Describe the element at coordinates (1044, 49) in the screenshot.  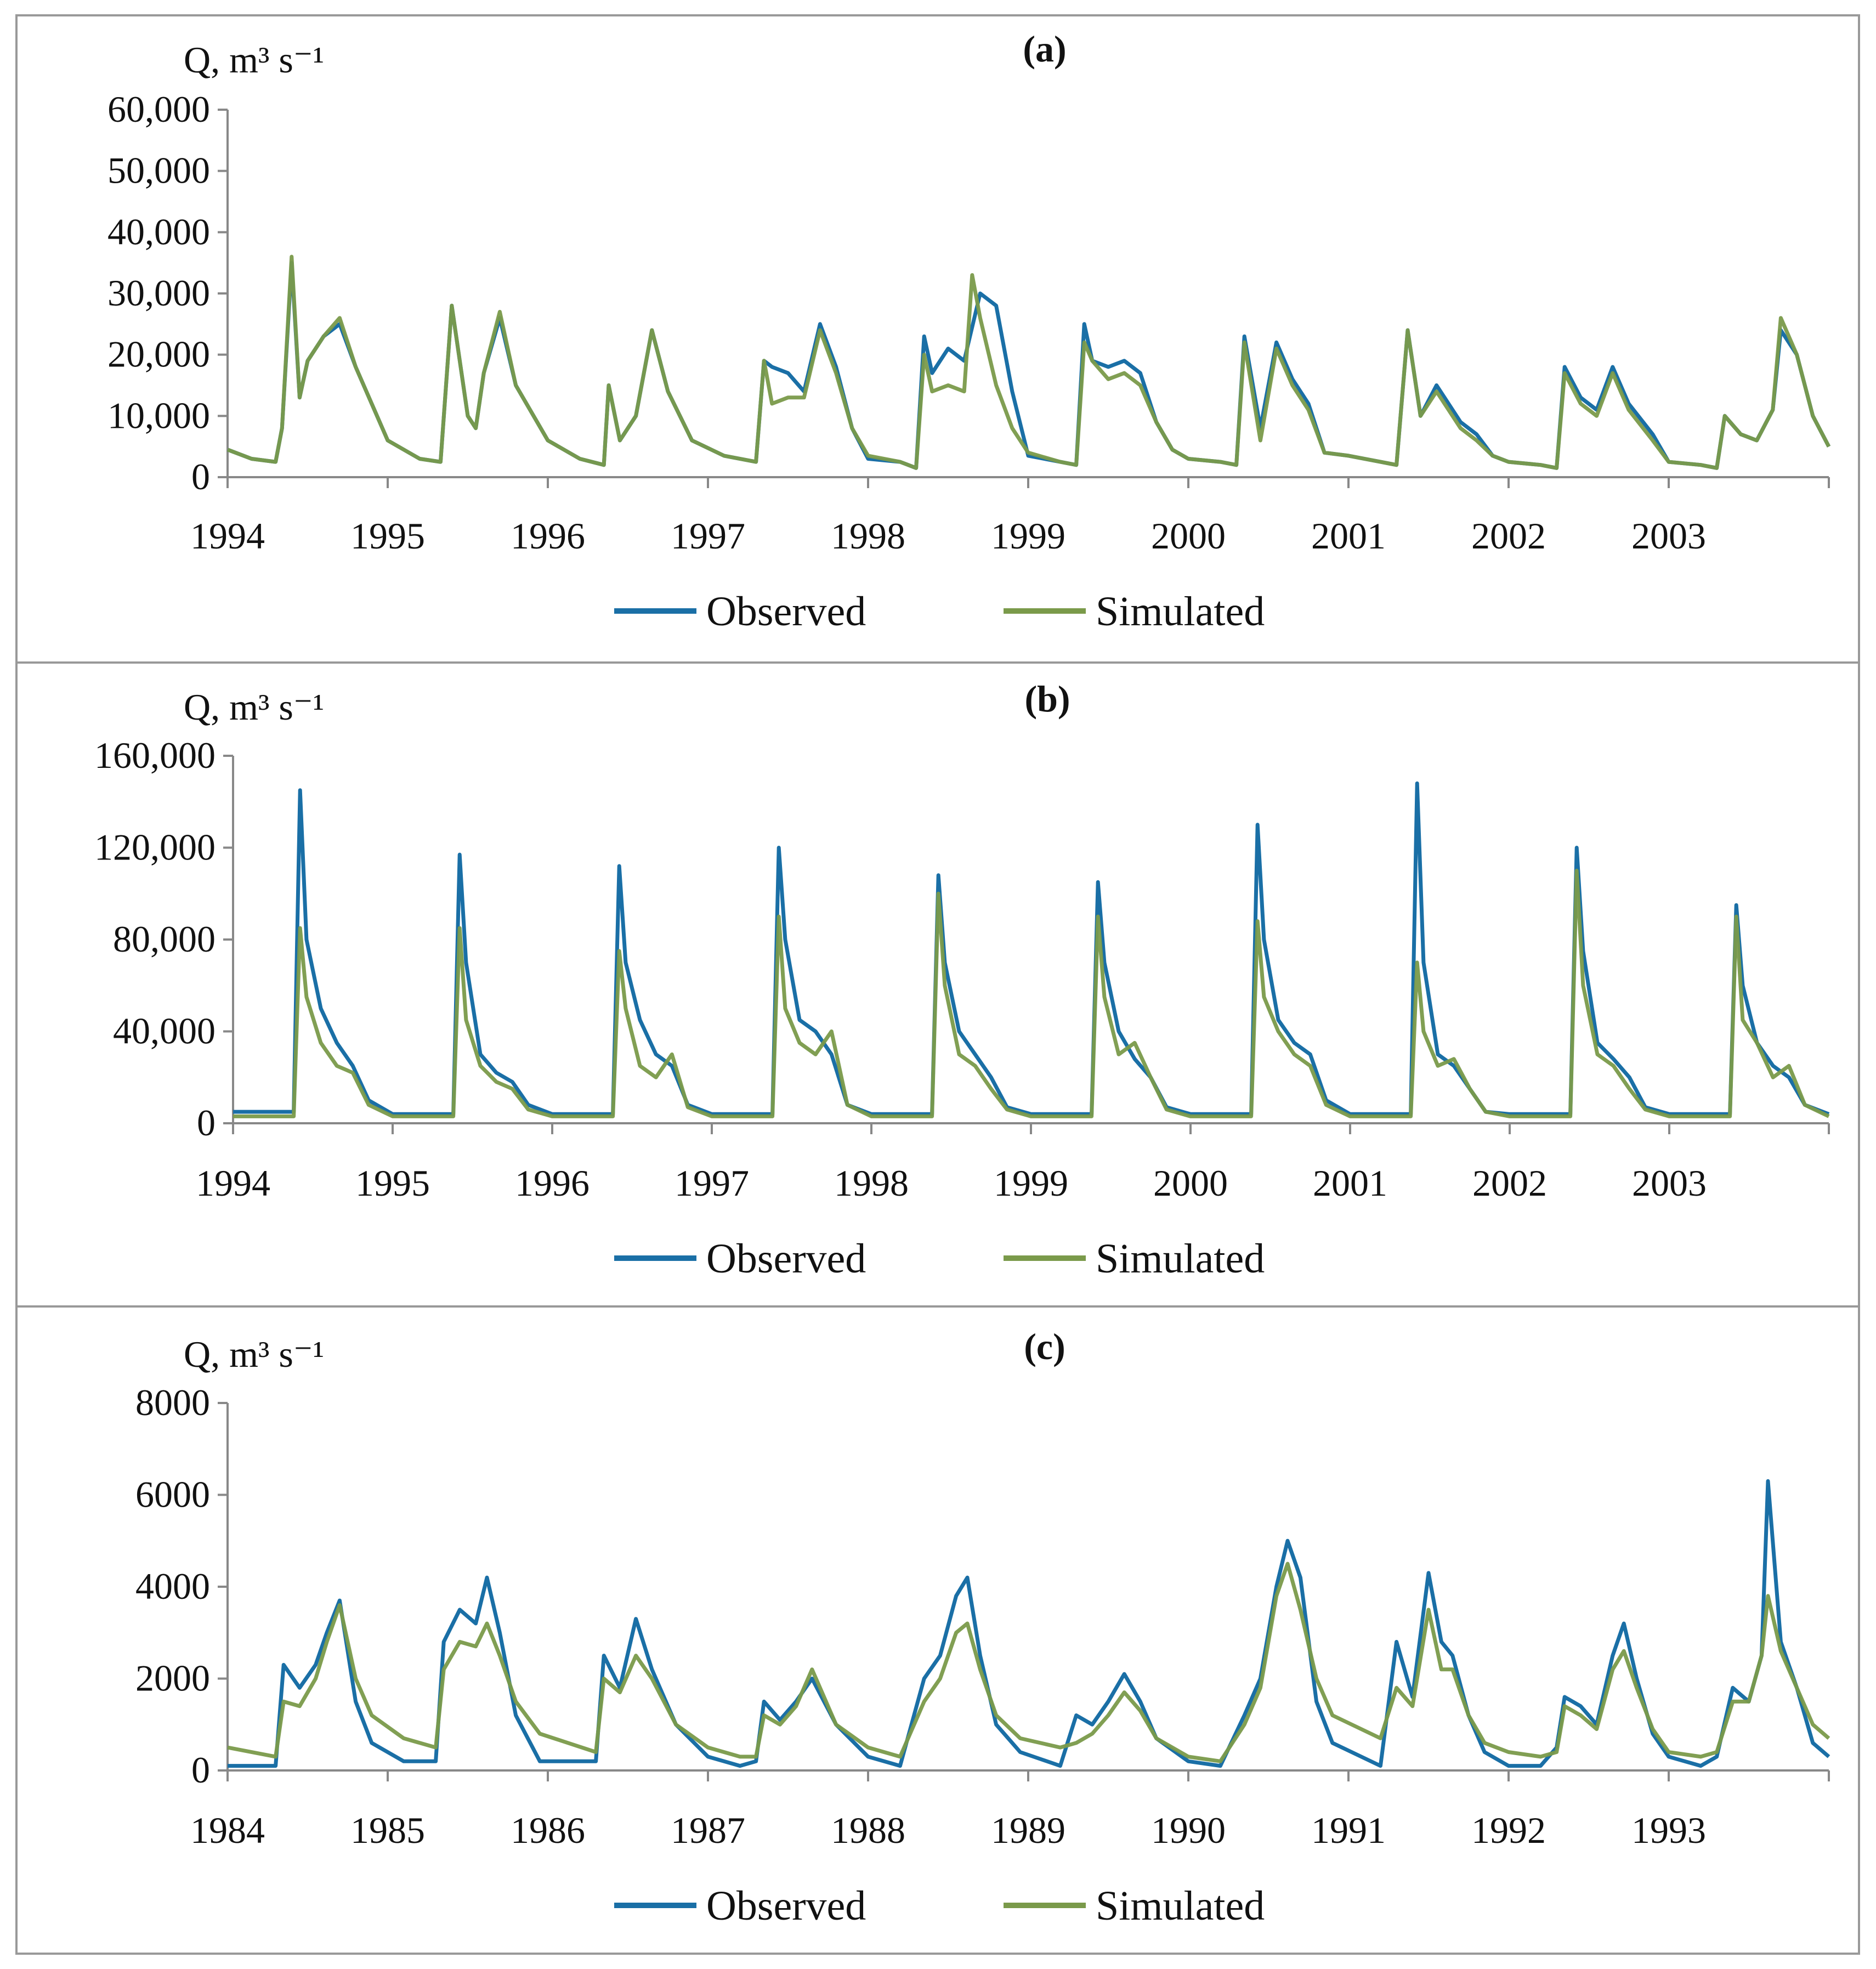
I see `chart-title: (a)` at that location.